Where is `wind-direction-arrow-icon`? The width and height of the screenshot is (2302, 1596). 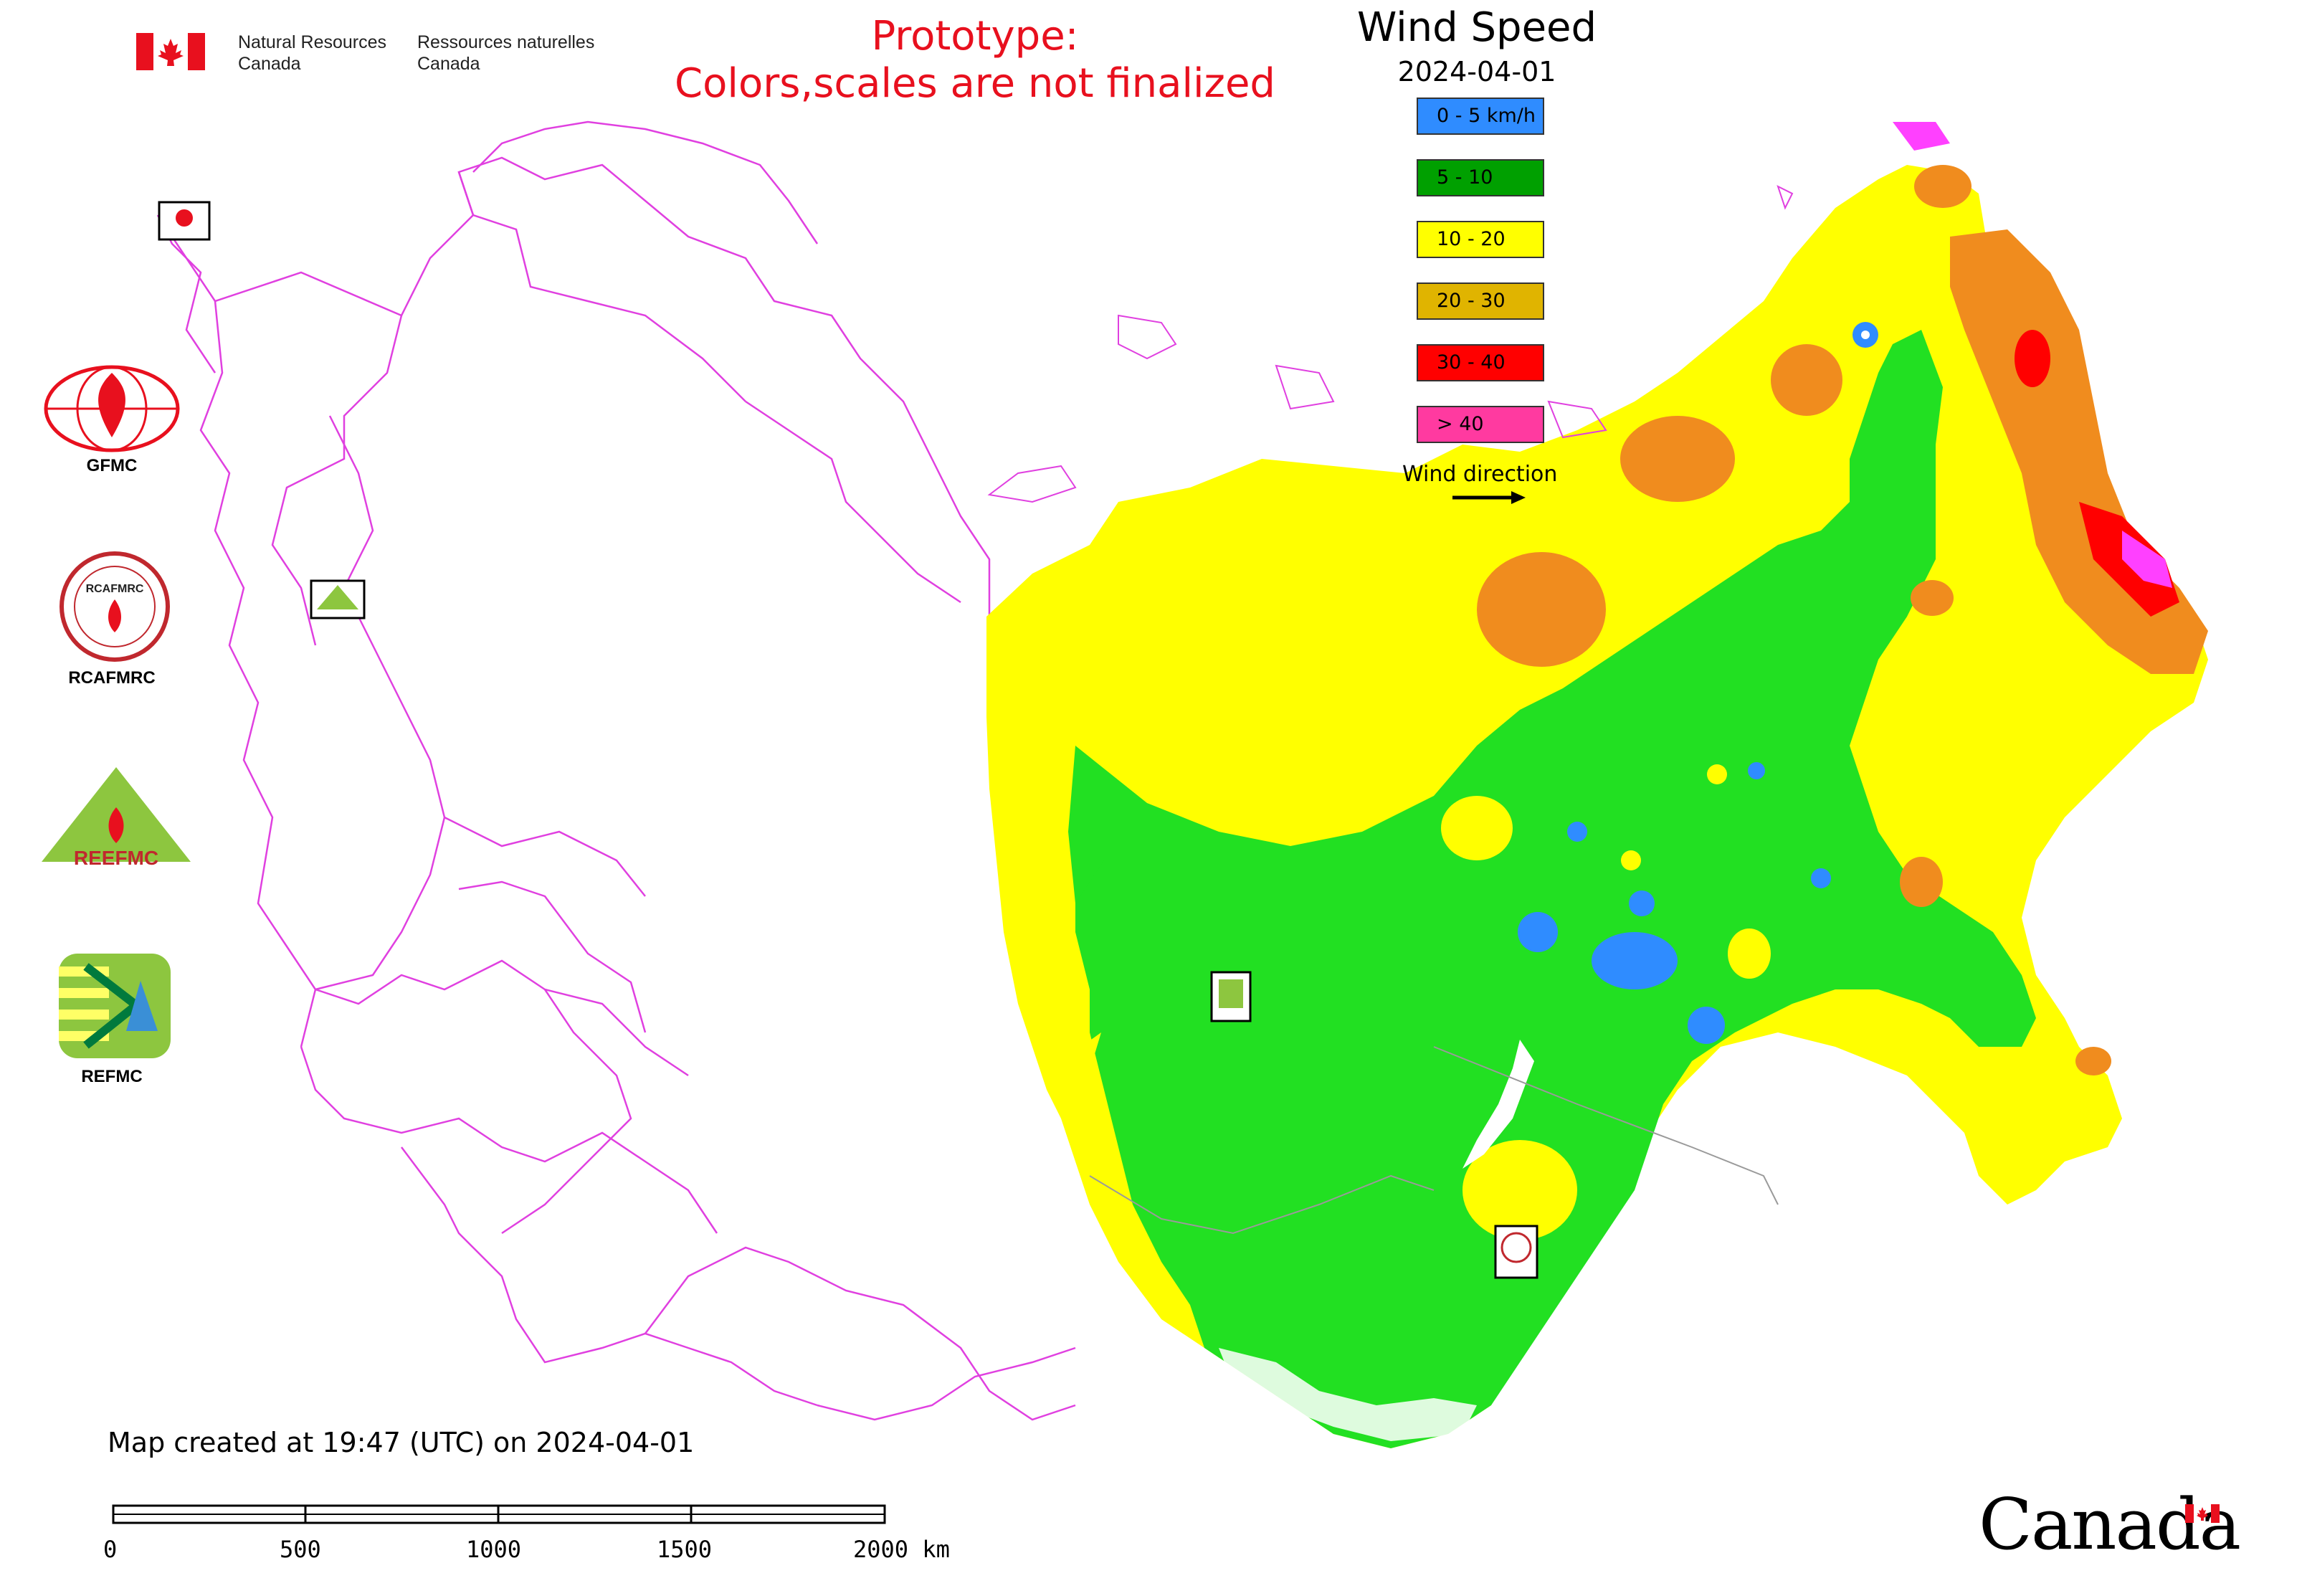
wind-direction-arrow-icon is located at coordinates (1489, 497).